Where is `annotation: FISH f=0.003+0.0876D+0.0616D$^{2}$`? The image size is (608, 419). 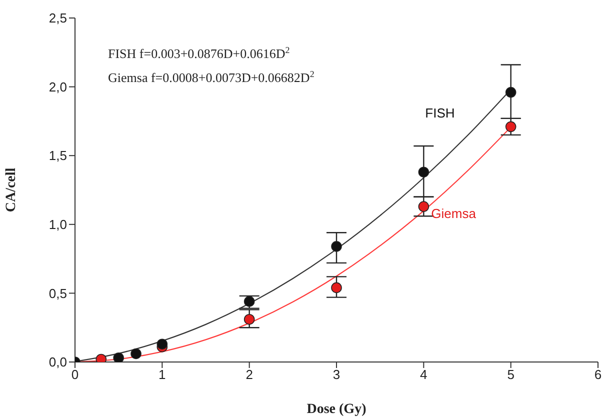 annotation: FISH f=0.003+0.0876D+0.0616D$^{2}$ is located at coordinates (199, 53).